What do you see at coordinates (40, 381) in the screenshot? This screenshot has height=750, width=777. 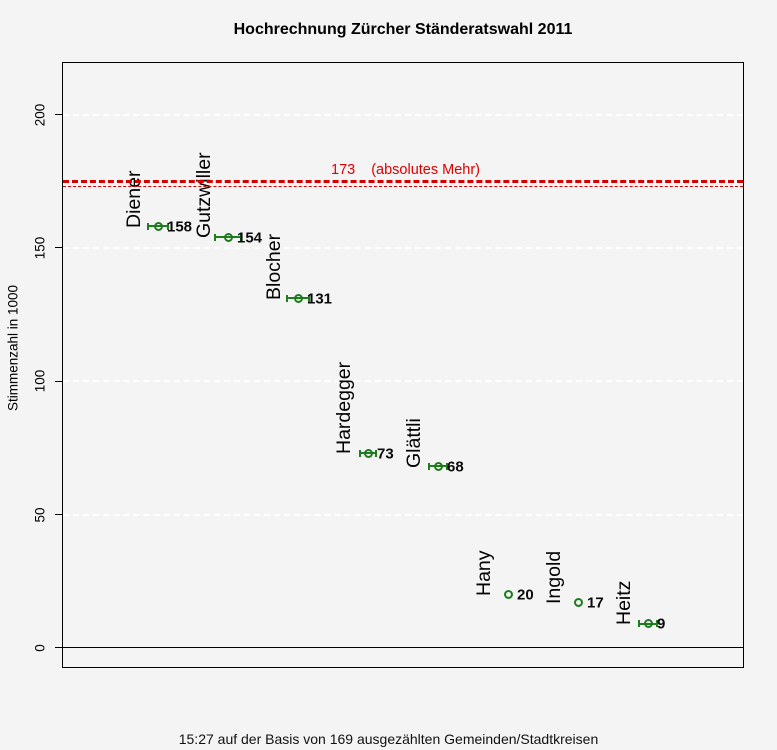 I see `y-tick-label-100: 100` at bounding box center [40, 381].